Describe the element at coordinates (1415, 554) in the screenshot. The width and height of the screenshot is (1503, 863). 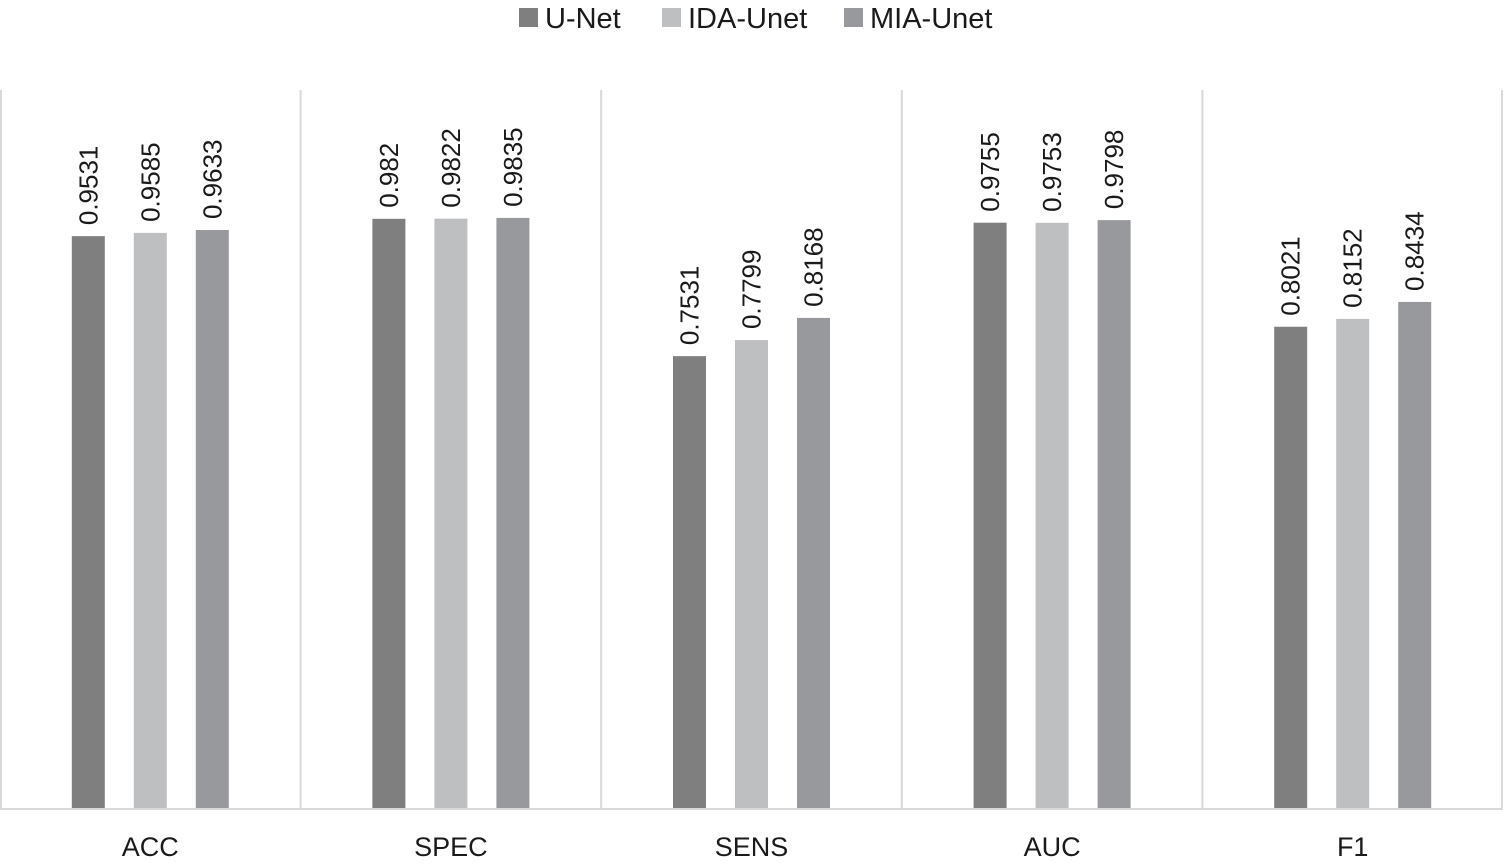
I see `bar-mia-unet-f1` at that location.